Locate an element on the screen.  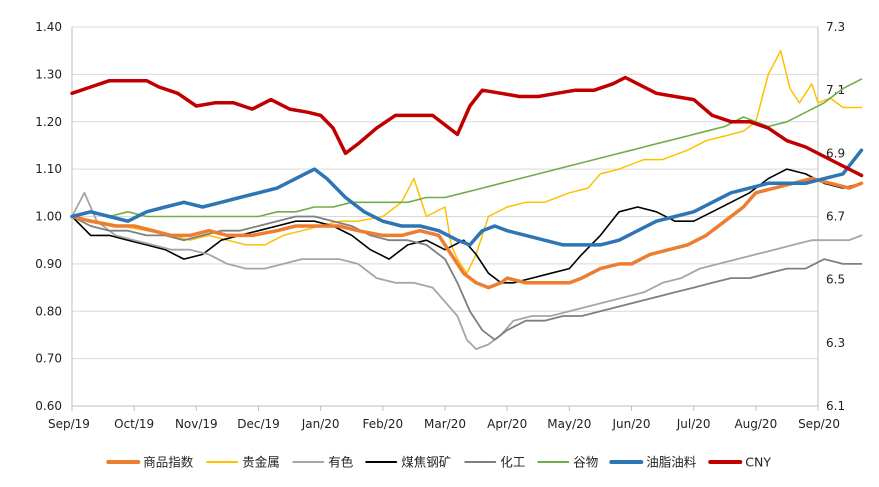
x-tick-label: Mar/20 is located at coordinates (445, 424).